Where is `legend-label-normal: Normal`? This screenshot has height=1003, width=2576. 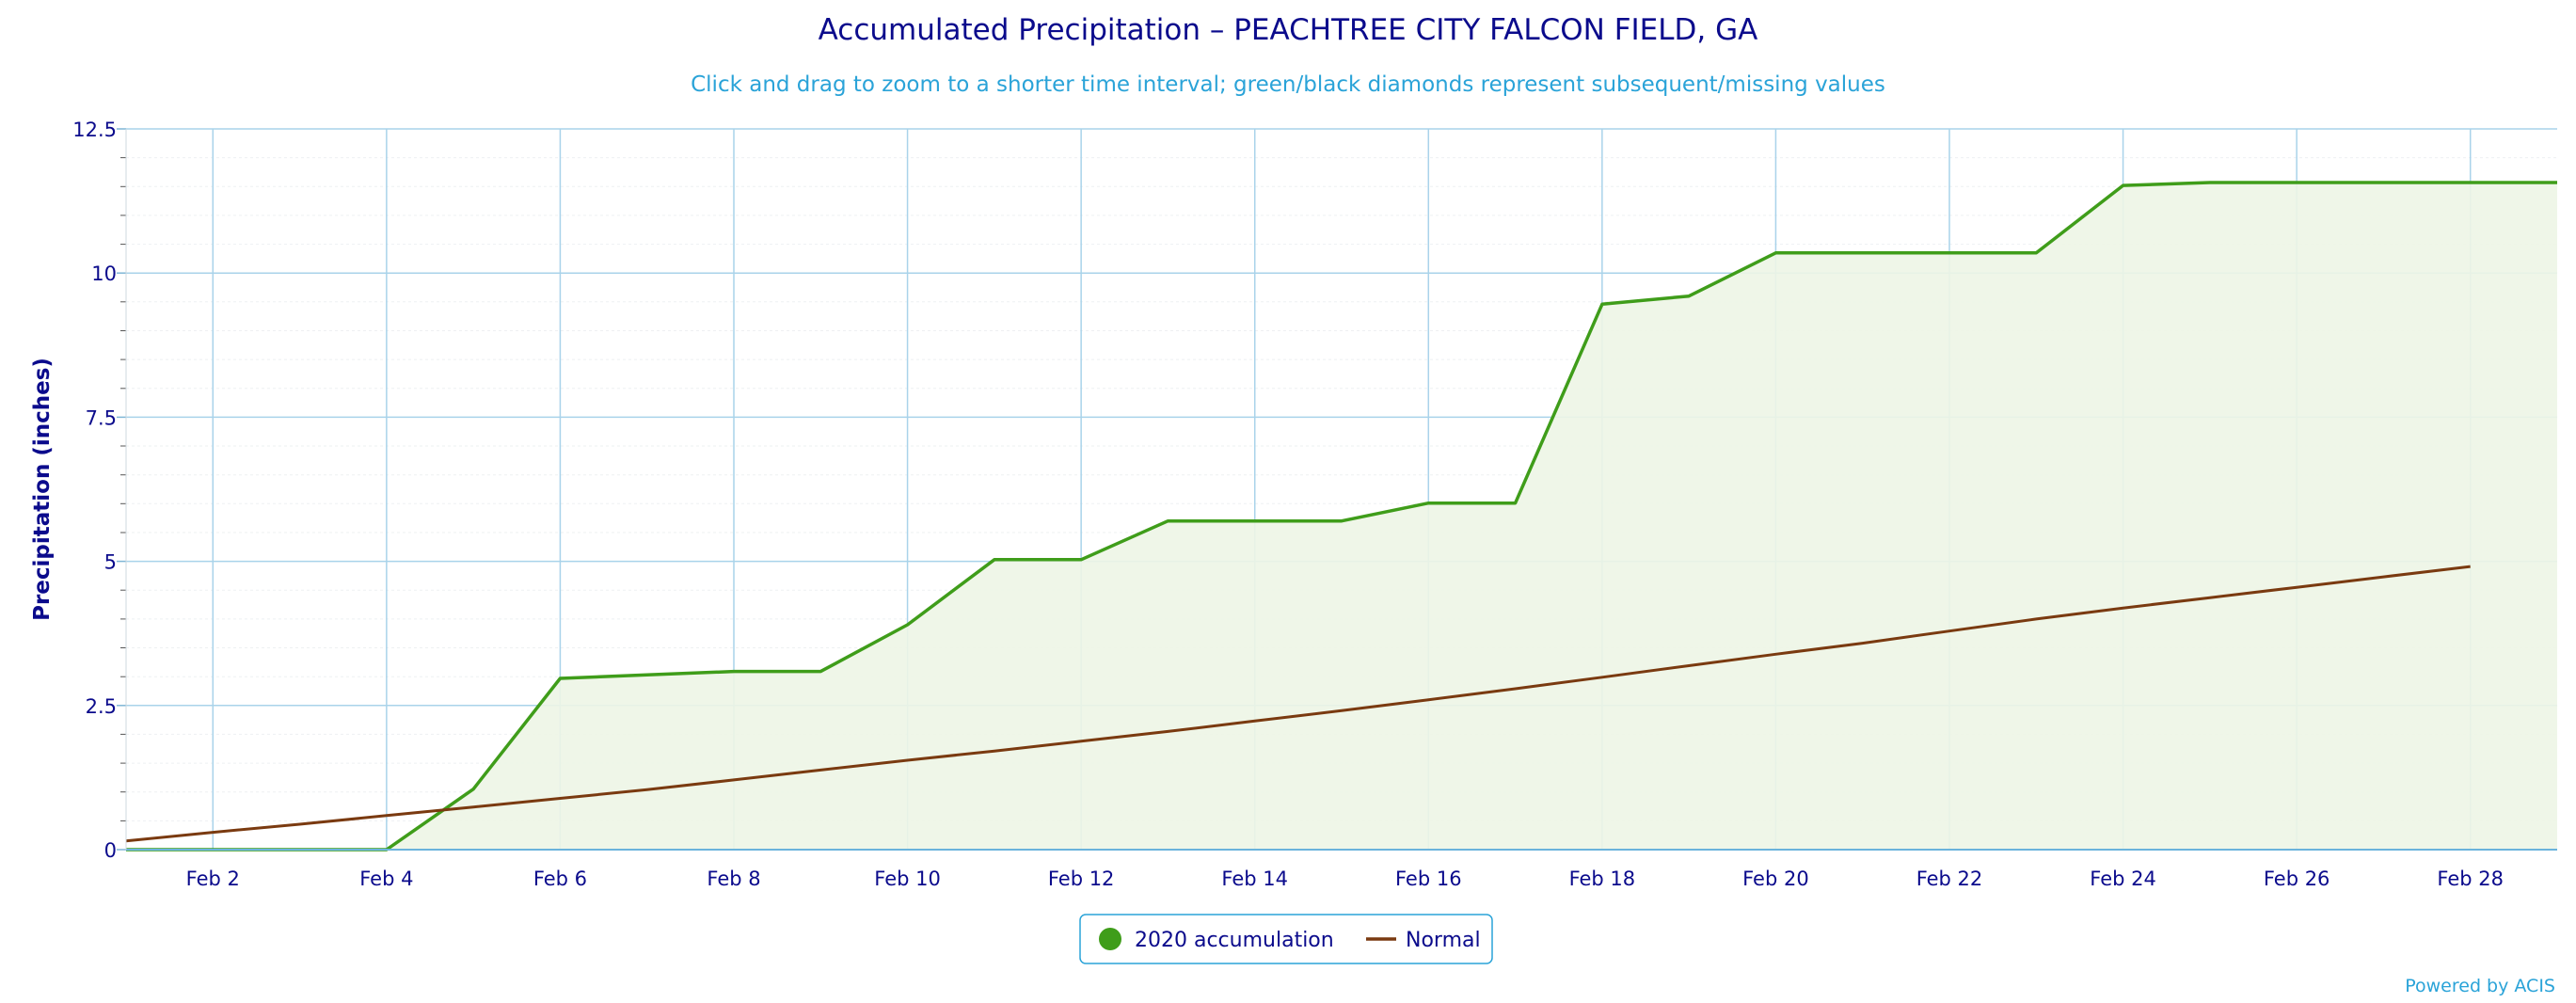
legend-label-normal: Normal is located at coordinates (1444, 940).